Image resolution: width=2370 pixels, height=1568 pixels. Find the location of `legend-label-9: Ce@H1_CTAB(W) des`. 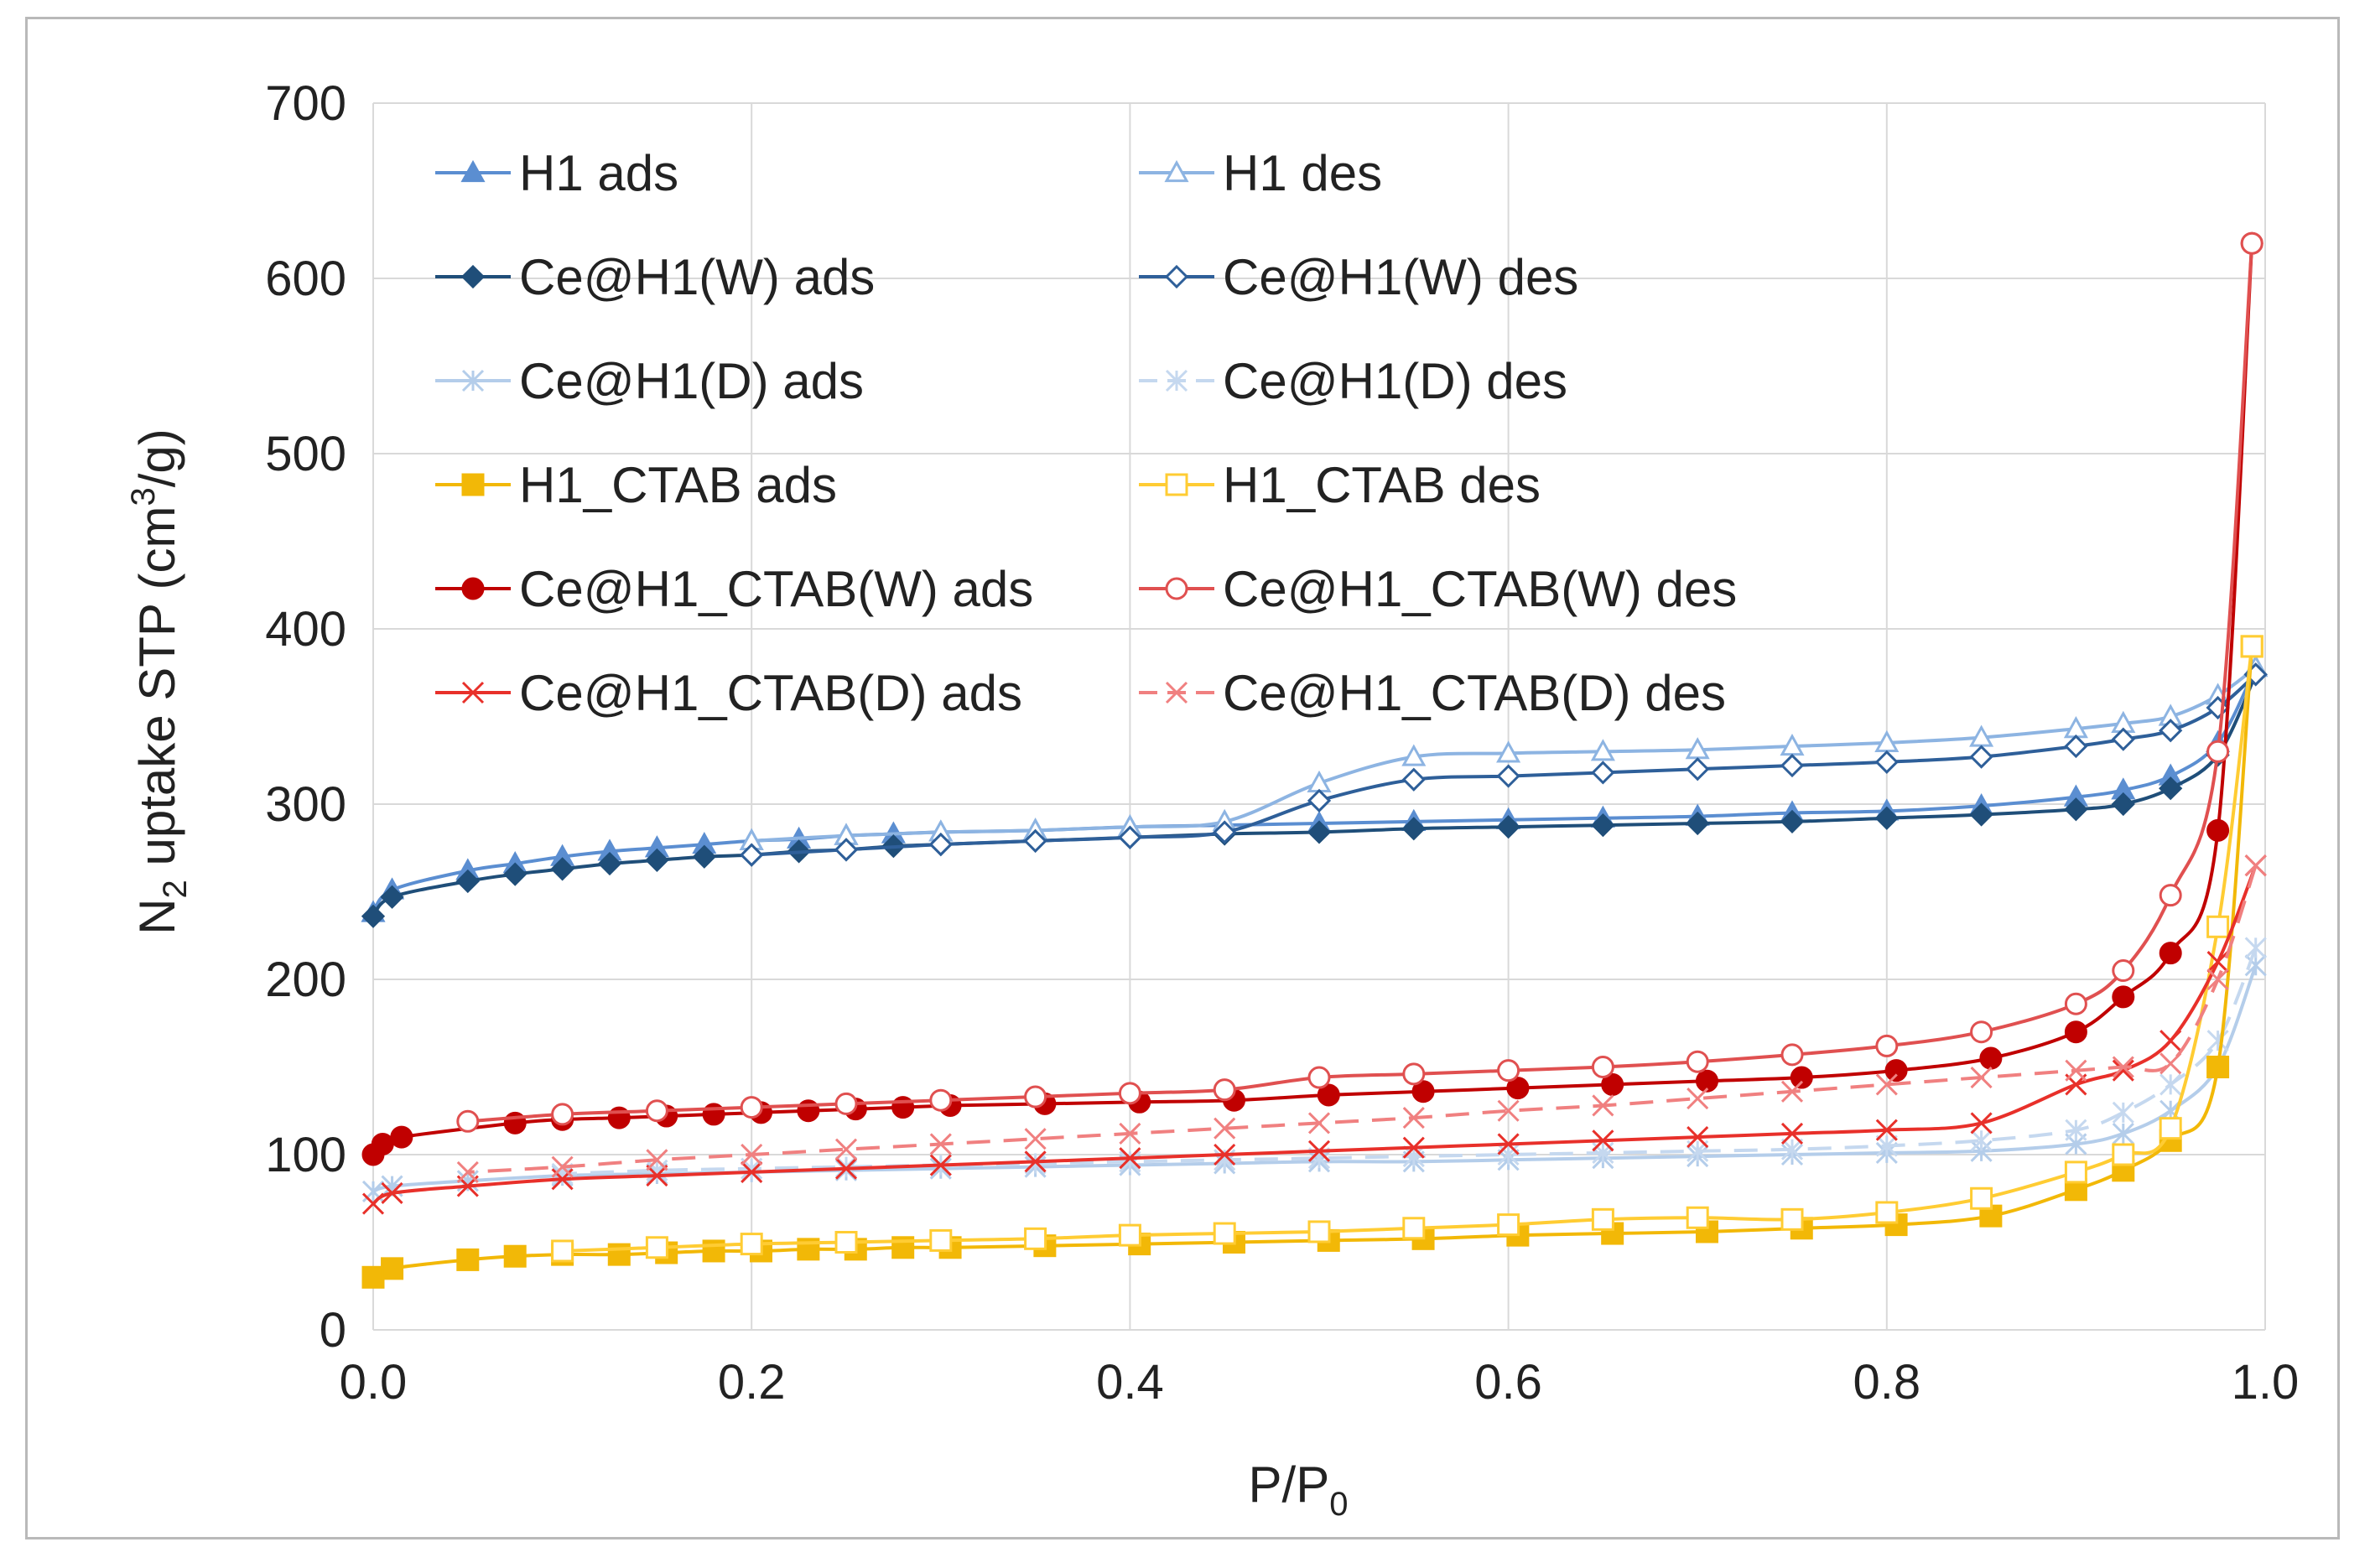

legend-label-9: Ce@H1_CTAB(W) des is located at coordinates (1480, 589).